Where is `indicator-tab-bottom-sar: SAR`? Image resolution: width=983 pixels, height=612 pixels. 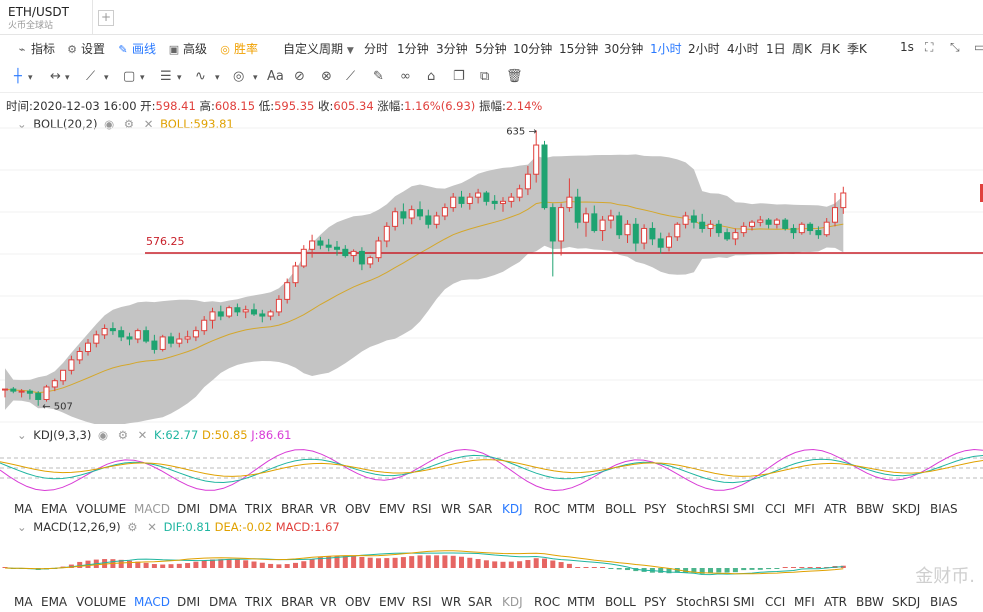 indicator-tab-bottom-sar: SAR is located at coordinates (480, 602).